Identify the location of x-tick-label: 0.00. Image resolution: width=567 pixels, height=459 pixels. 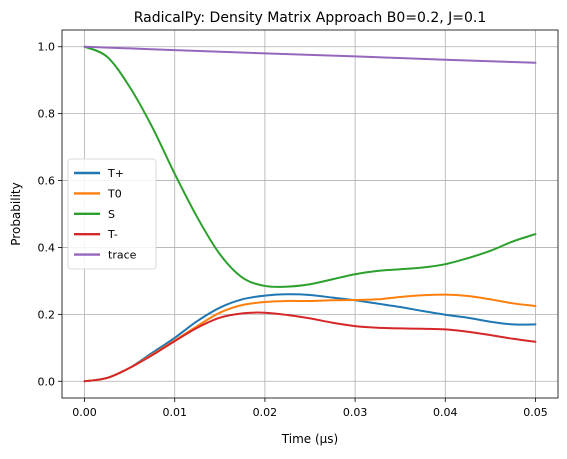
(84, 412).